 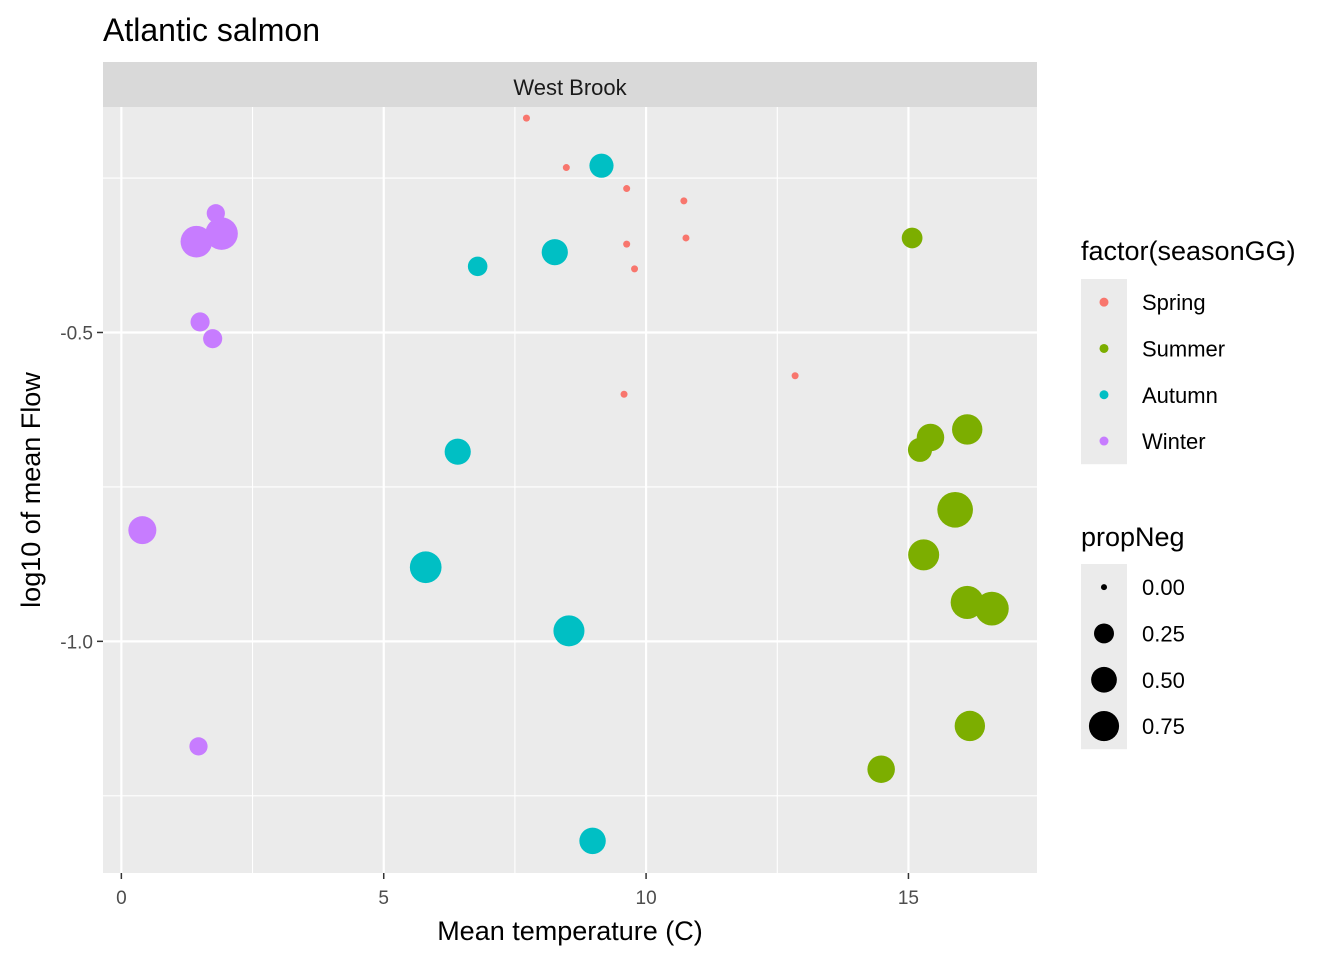 I want to click on legend-key-spring, so click(x=1104, y=302).